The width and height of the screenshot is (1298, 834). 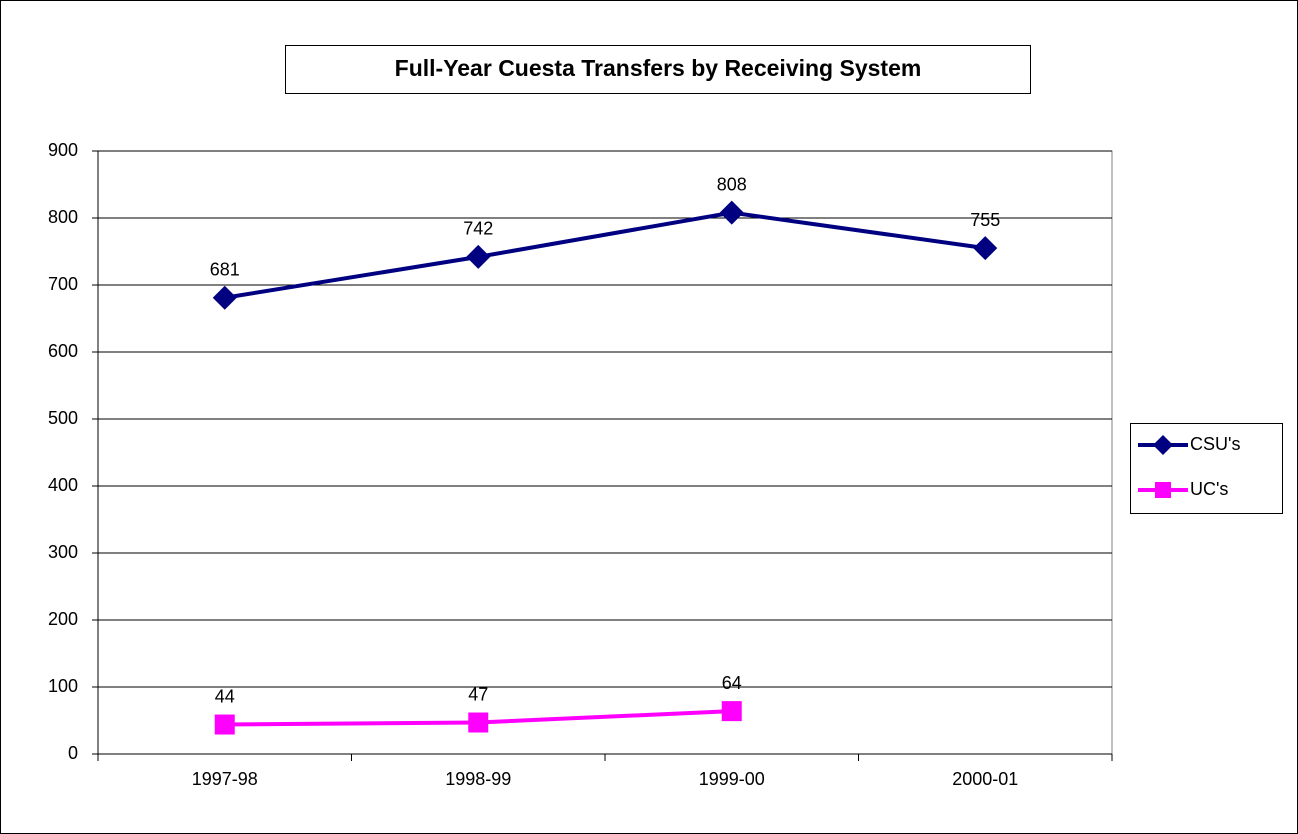 I want to click on y-tick-label: 0, so click(x=73, y=753).